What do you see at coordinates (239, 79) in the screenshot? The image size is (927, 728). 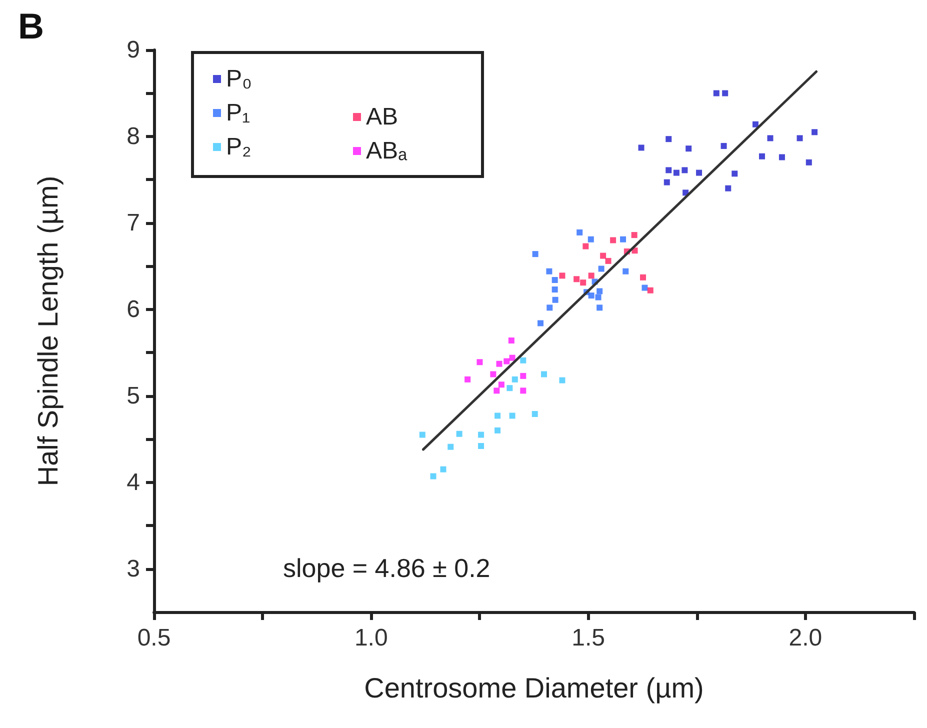 I see `legend-label: P₀` at bounding box center [239, 79].